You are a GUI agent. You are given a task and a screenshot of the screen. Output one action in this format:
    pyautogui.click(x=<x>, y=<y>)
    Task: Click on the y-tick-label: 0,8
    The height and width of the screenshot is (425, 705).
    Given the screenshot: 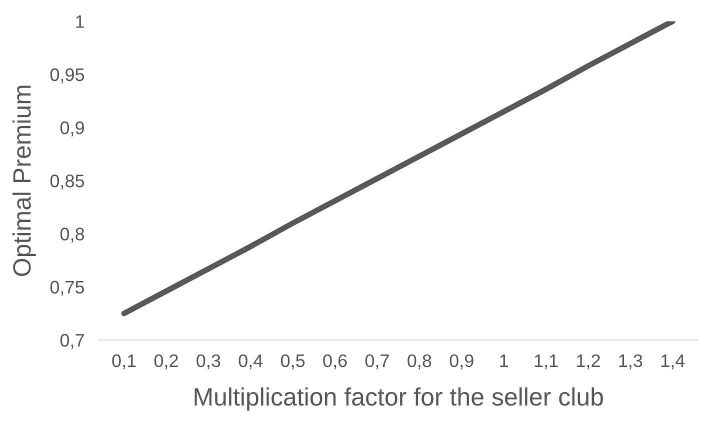 What is the action you would take?
    pyautogui.click(x=72, y=235)
    